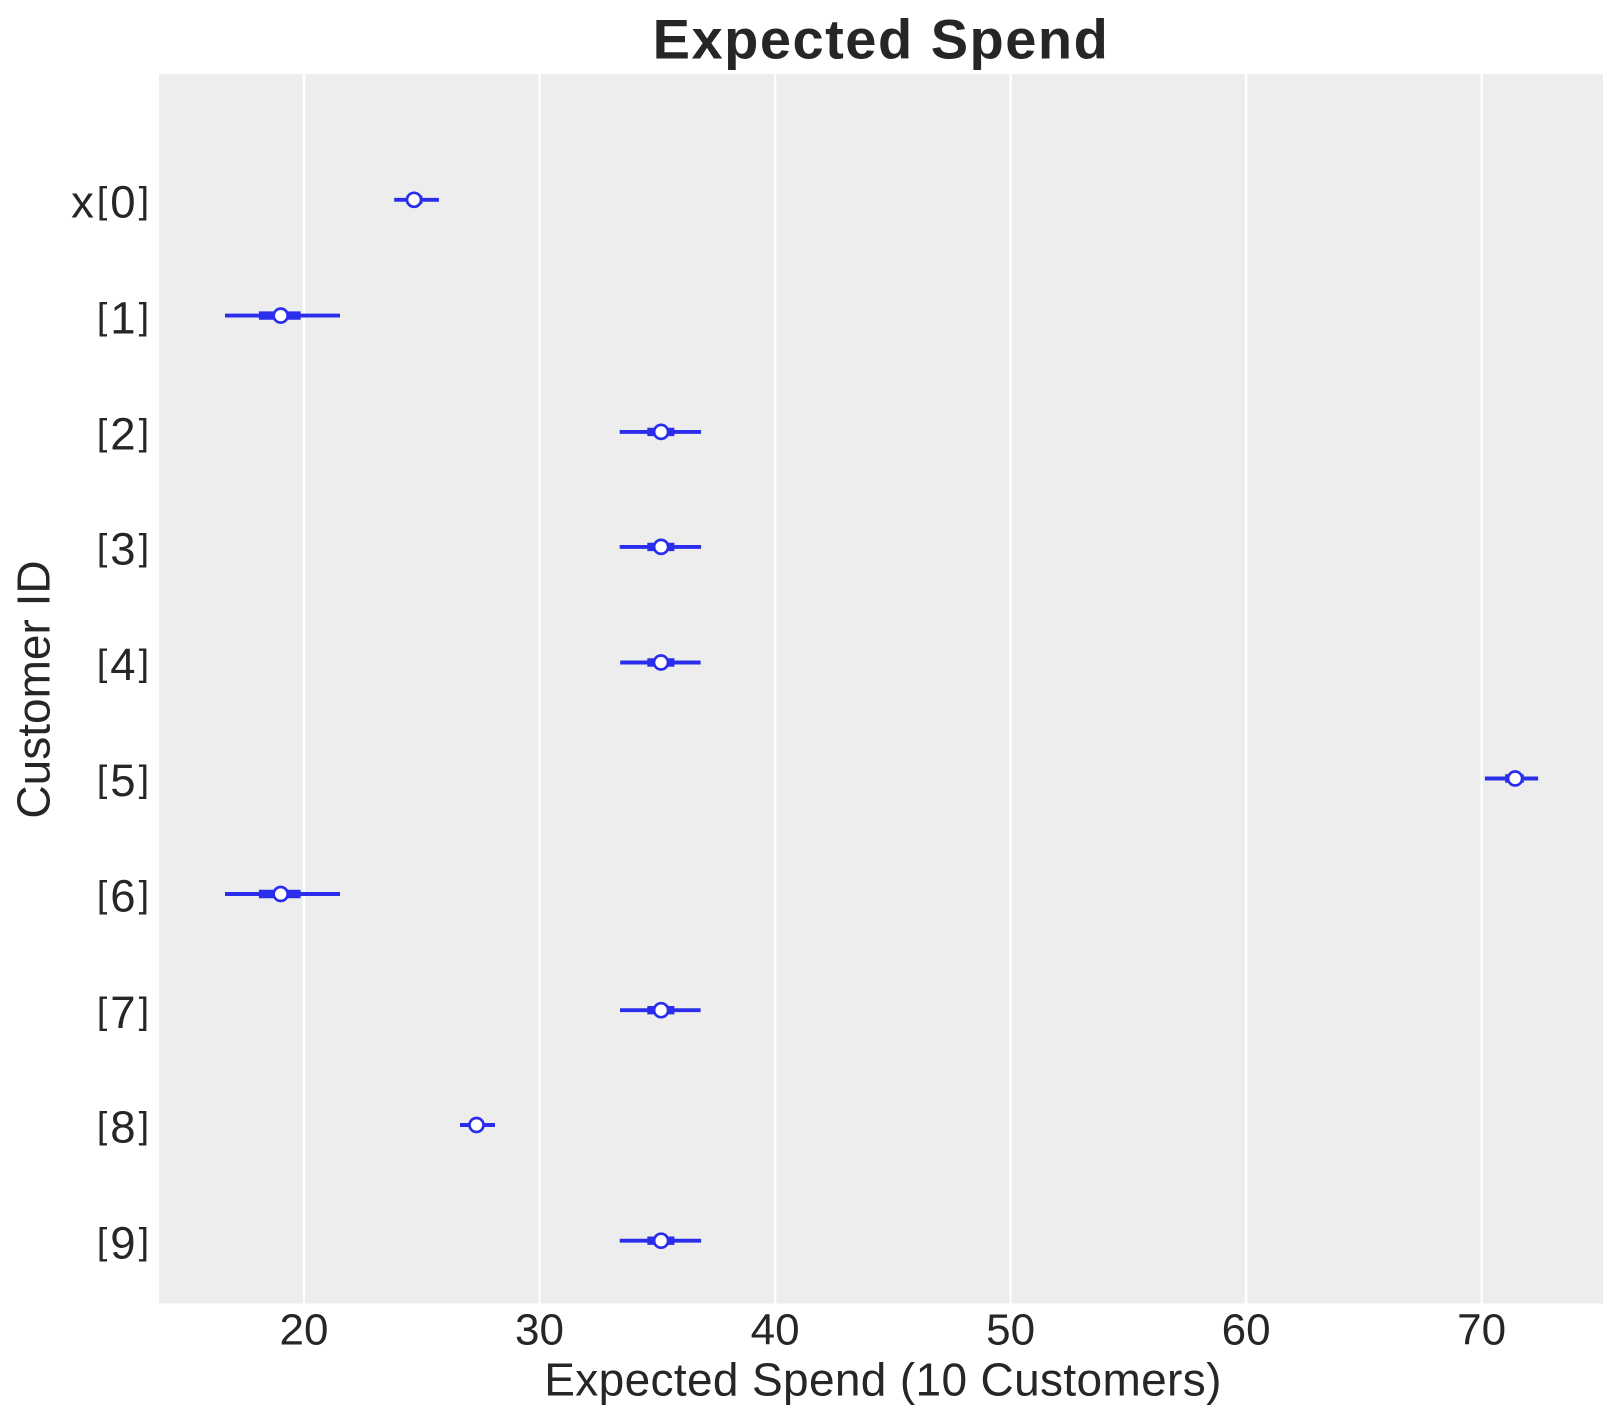 Image resolution: width=1623 pixels, height=1423 pixels. What do you see at coordinates (124, 434) in the screenshot?
I see `svg-text: [2]` at bounding box center [124, 434].